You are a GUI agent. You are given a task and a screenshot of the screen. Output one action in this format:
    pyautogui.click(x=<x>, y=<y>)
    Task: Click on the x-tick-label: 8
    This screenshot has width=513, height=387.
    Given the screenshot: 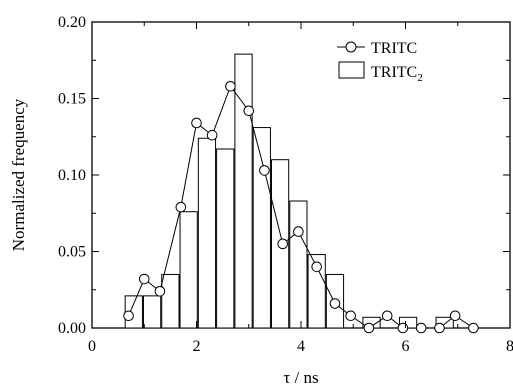 What is the action you would take?
    pyautogui.click(x=509, y=346)
    